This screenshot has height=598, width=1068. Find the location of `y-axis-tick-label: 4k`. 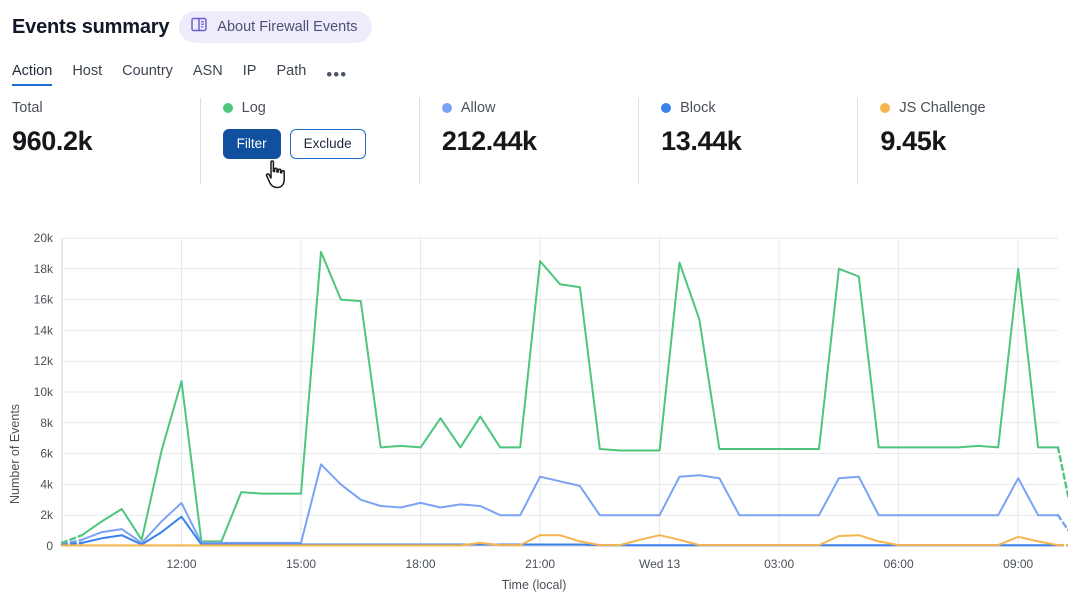

y-axis-tick-label: 4k is located at coordinates (47, 484).